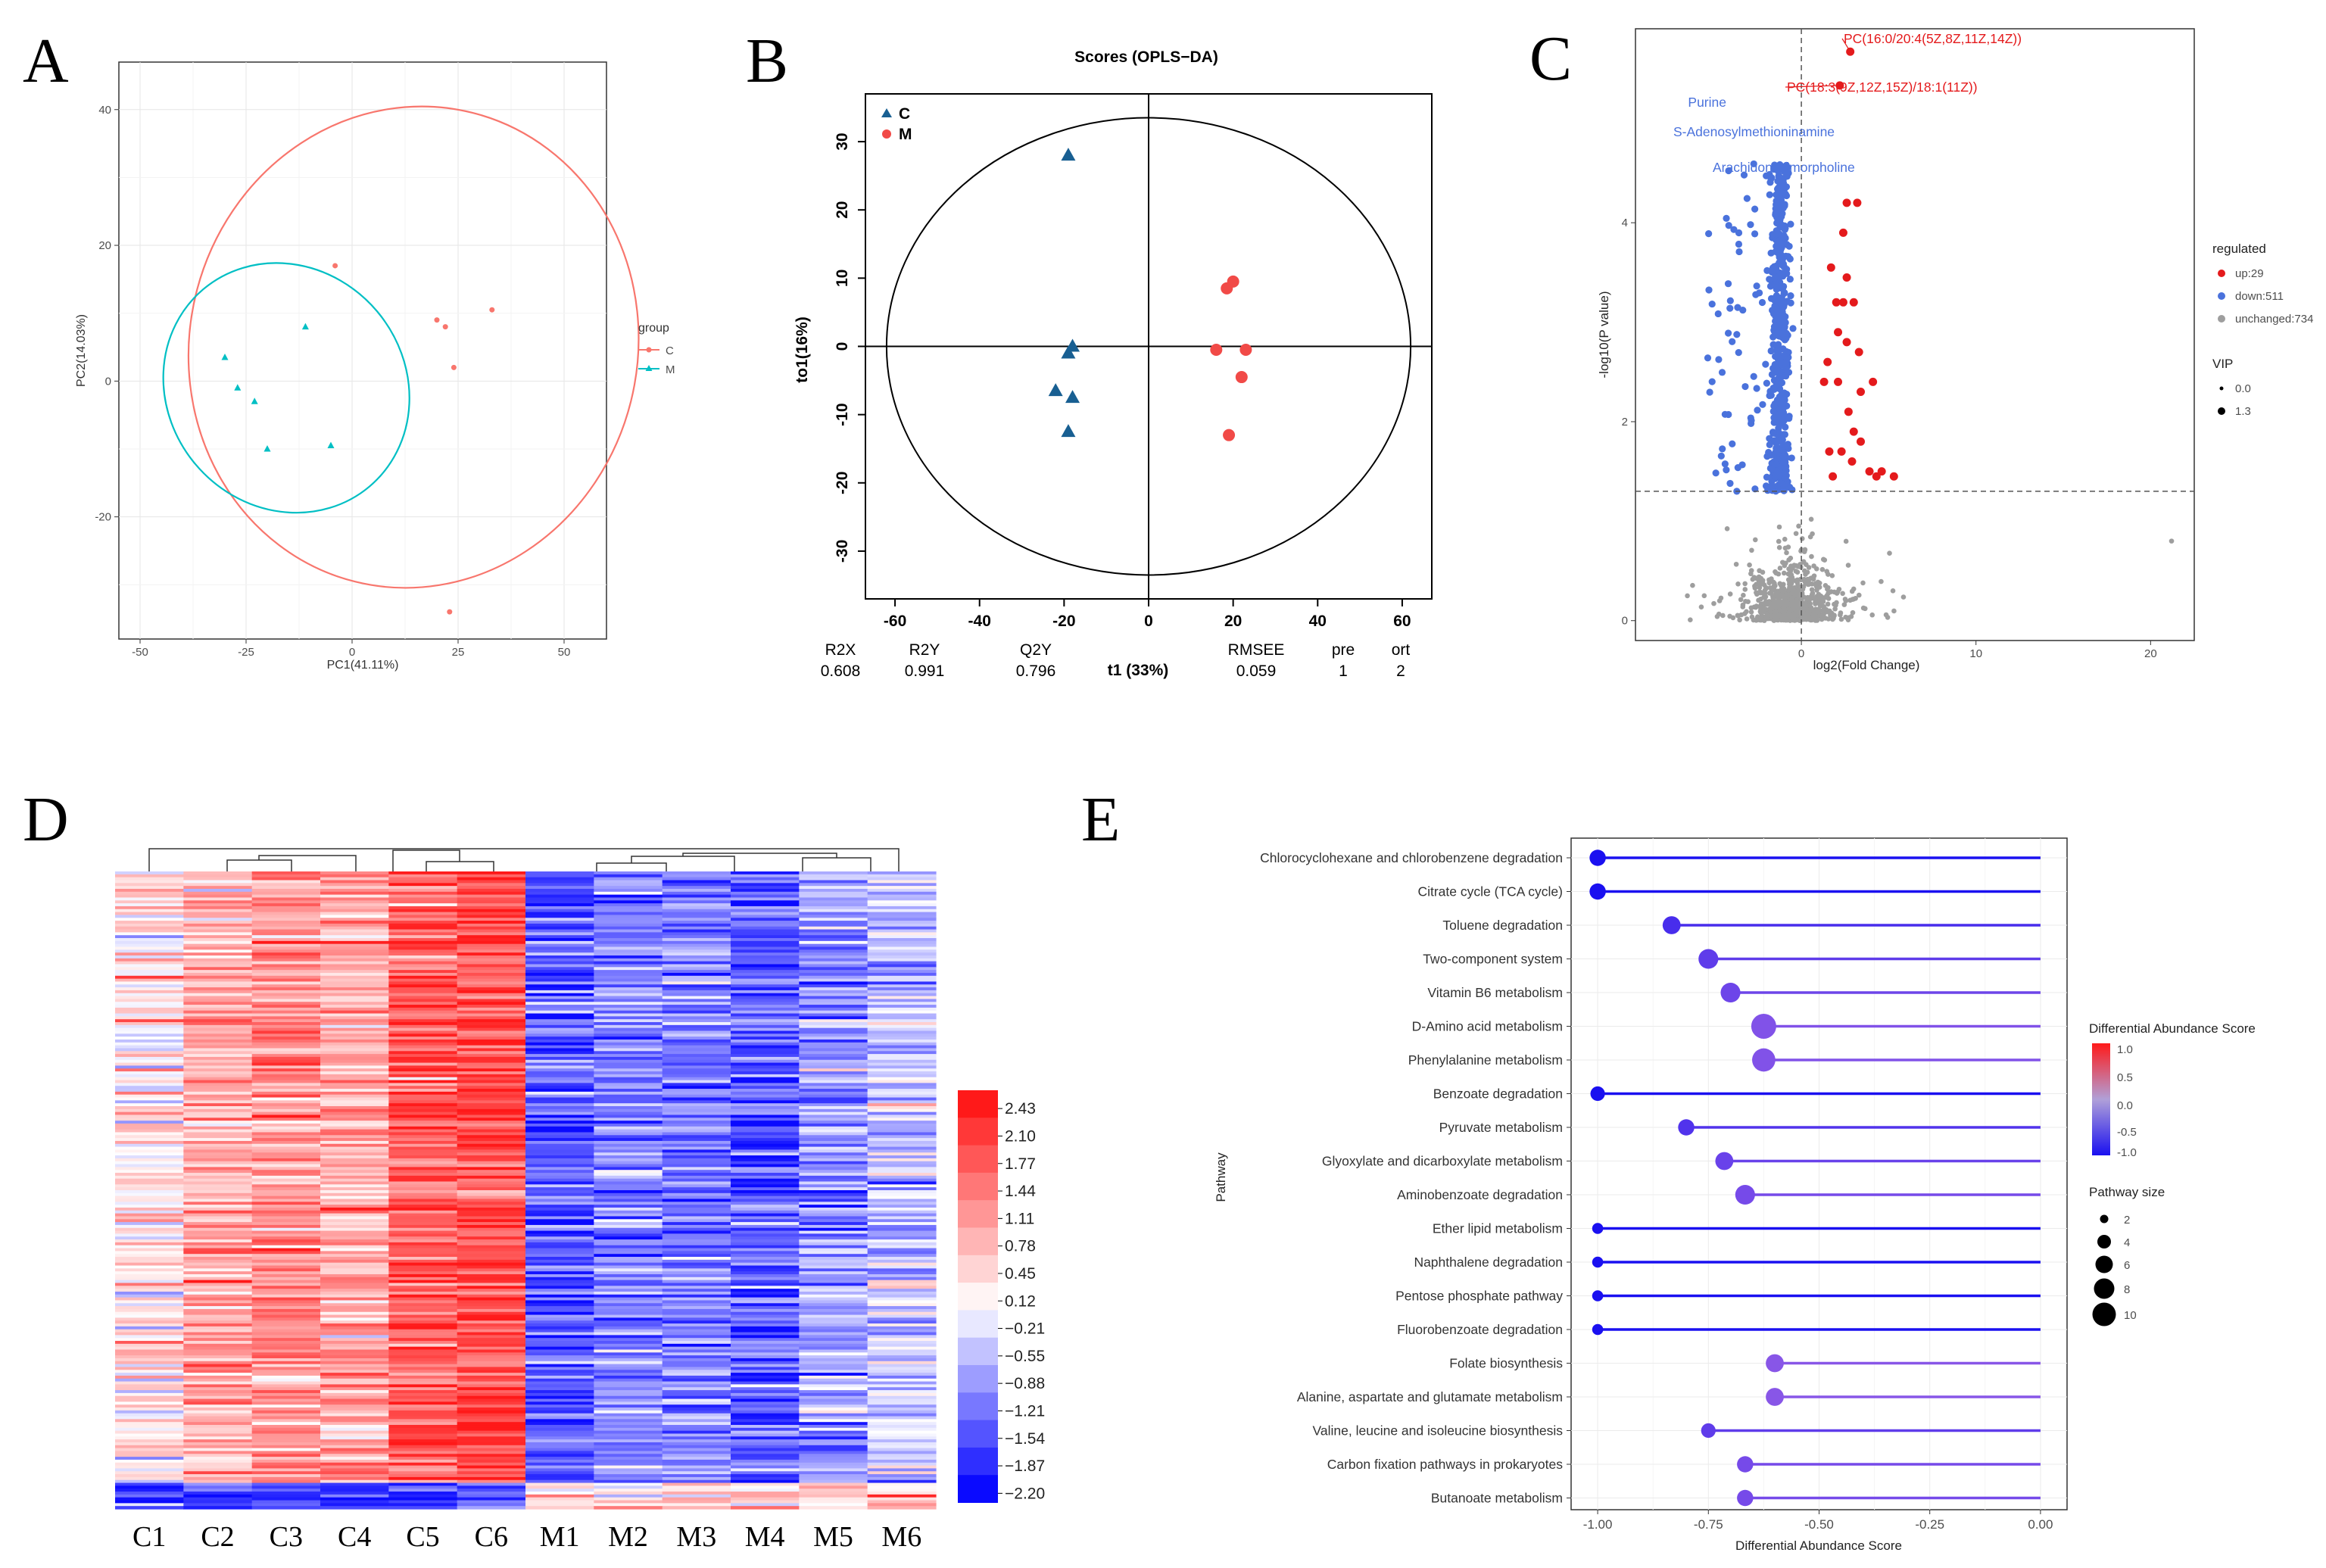 The height and width of the screenshot is (1568, 2326). Describe the element at coordinates (906, 134) in the screenshot. I see `legend-m-label: M` at that location.